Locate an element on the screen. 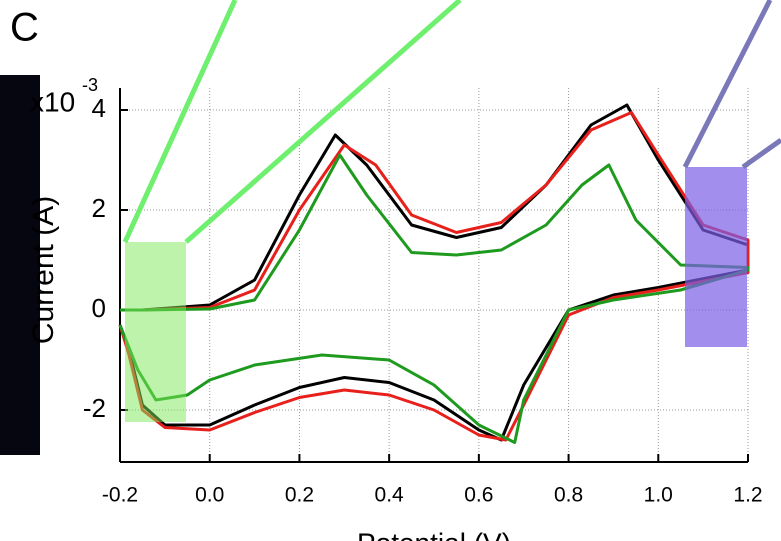 The height and width of the screenshot is (541, 781). x-tick-label: 0.0 is located at coordinates (209, 495).